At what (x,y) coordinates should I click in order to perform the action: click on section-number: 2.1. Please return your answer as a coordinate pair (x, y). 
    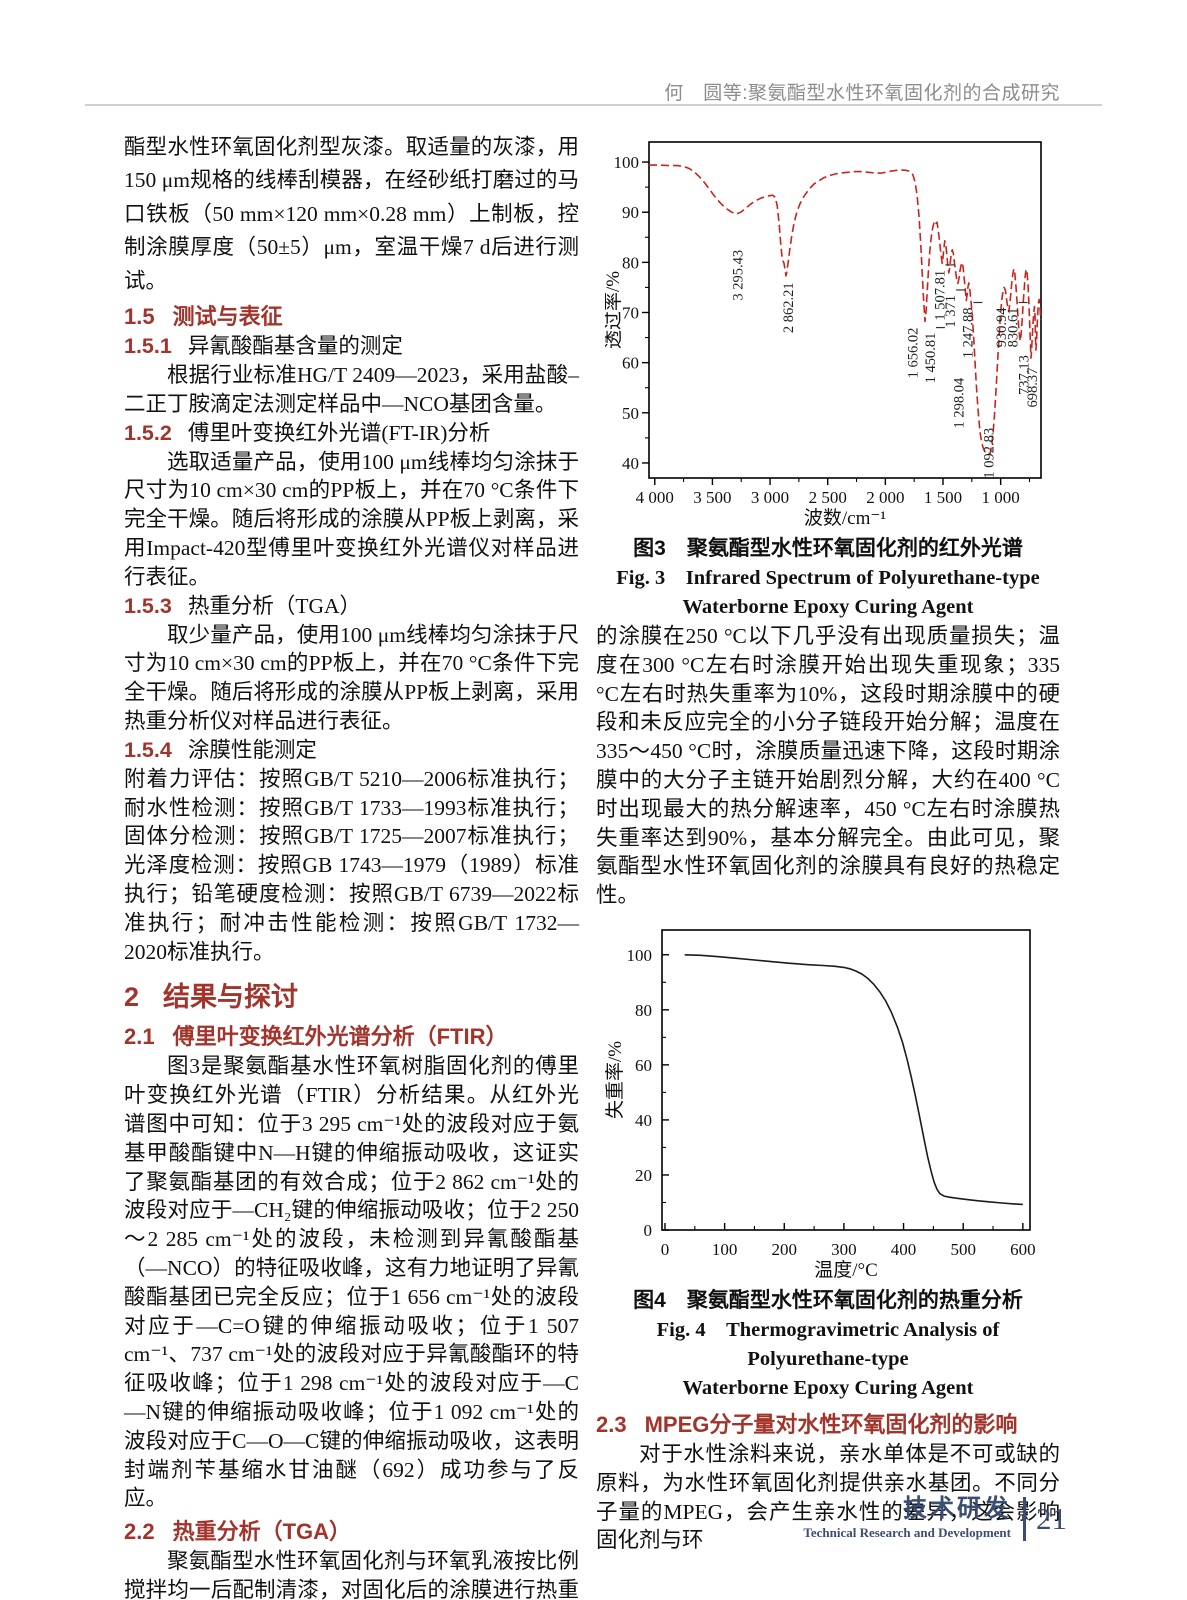
    Looking at the image, I should click on (139, 1037).